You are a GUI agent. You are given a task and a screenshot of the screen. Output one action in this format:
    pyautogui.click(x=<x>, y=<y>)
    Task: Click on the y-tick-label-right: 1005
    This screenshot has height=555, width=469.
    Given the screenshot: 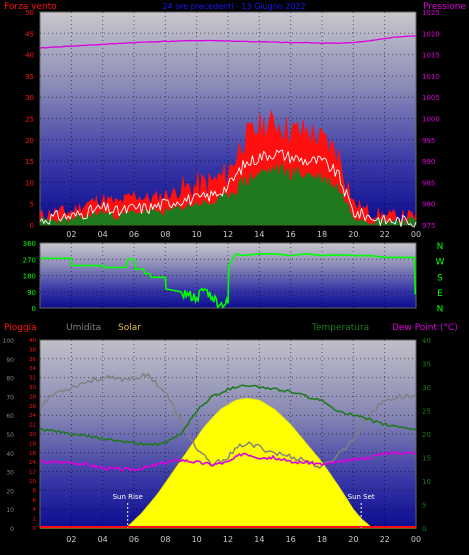 What is the action you would take?
    pyautogui.click(x=431, y=98)
    